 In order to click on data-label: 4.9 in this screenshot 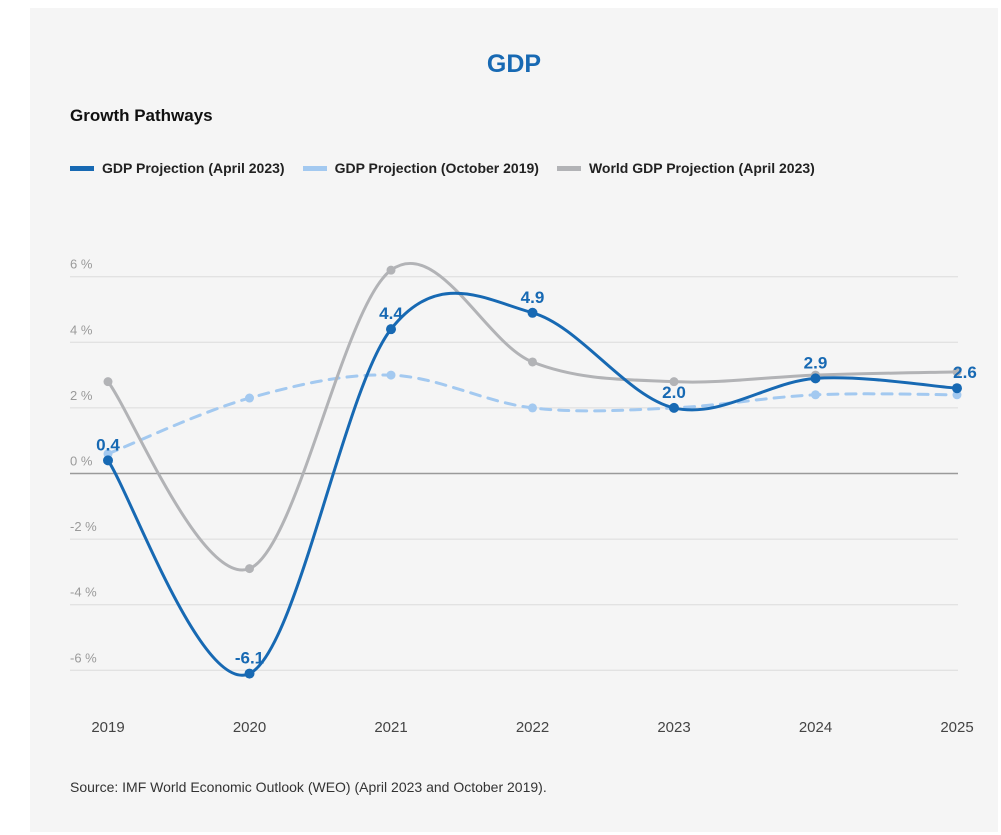, I will do `click(533, 297)`.